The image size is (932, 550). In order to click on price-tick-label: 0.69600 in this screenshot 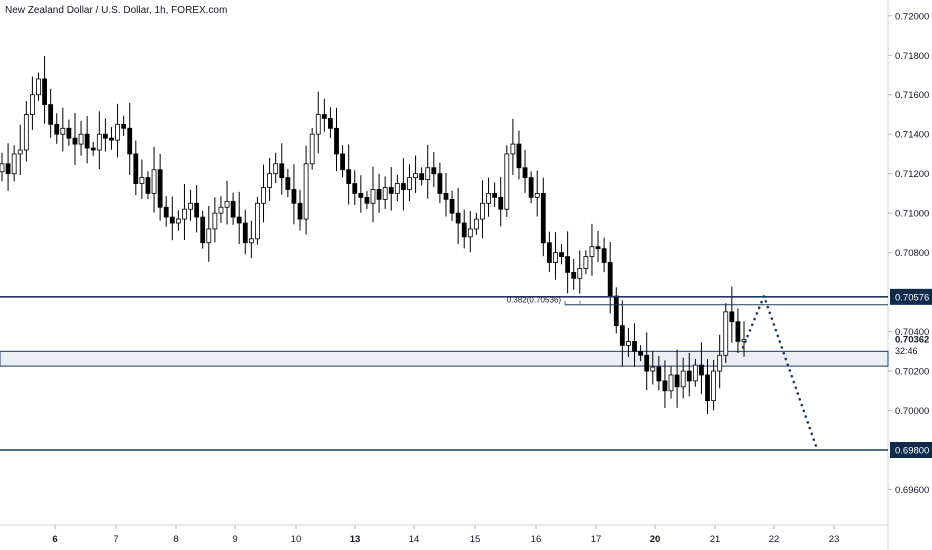, I will do `click(912, 490)`.